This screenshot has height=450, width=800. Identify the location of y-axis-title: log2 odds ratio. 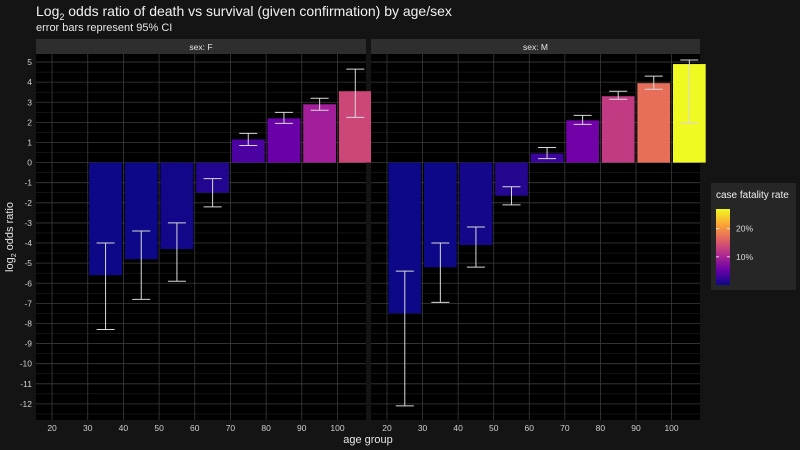
(11, 237).